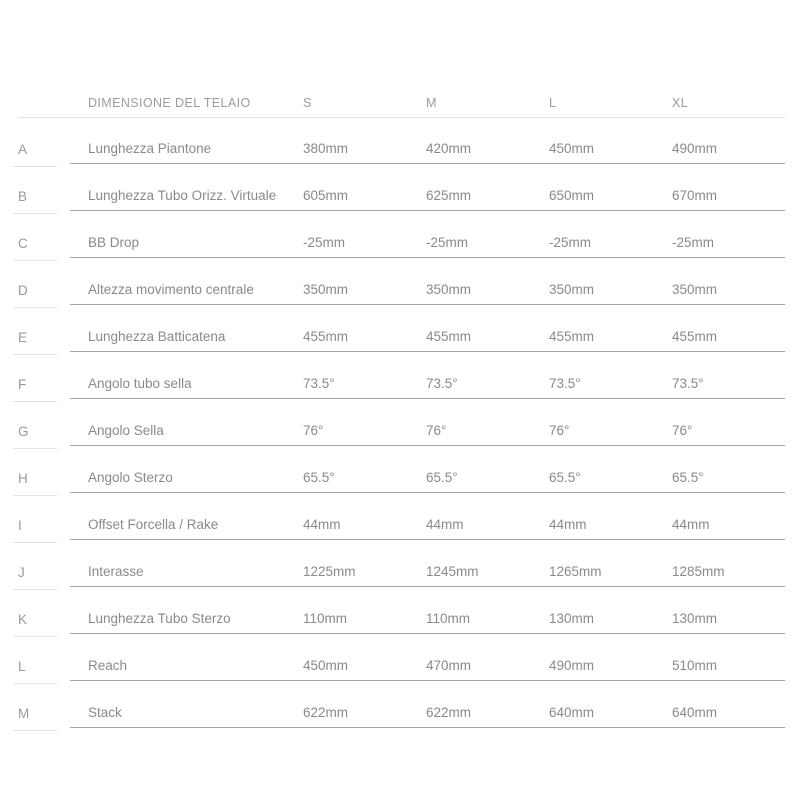 The height and width of the screenshot is (800, 800). Describe the element at coordinates (427, 140) in the screenshot. I see `table-row: Lunghezza Piantone 380mm 420mm 450mm 490mm` at that location.